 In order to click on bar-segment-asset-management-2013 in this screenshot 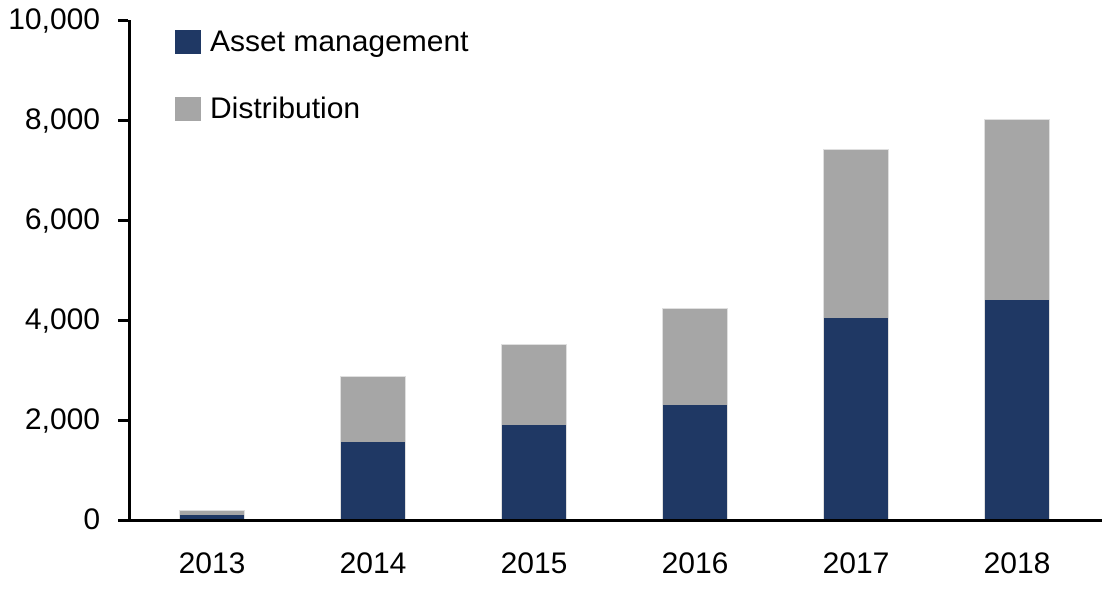, I will do `click(212, 517)`.